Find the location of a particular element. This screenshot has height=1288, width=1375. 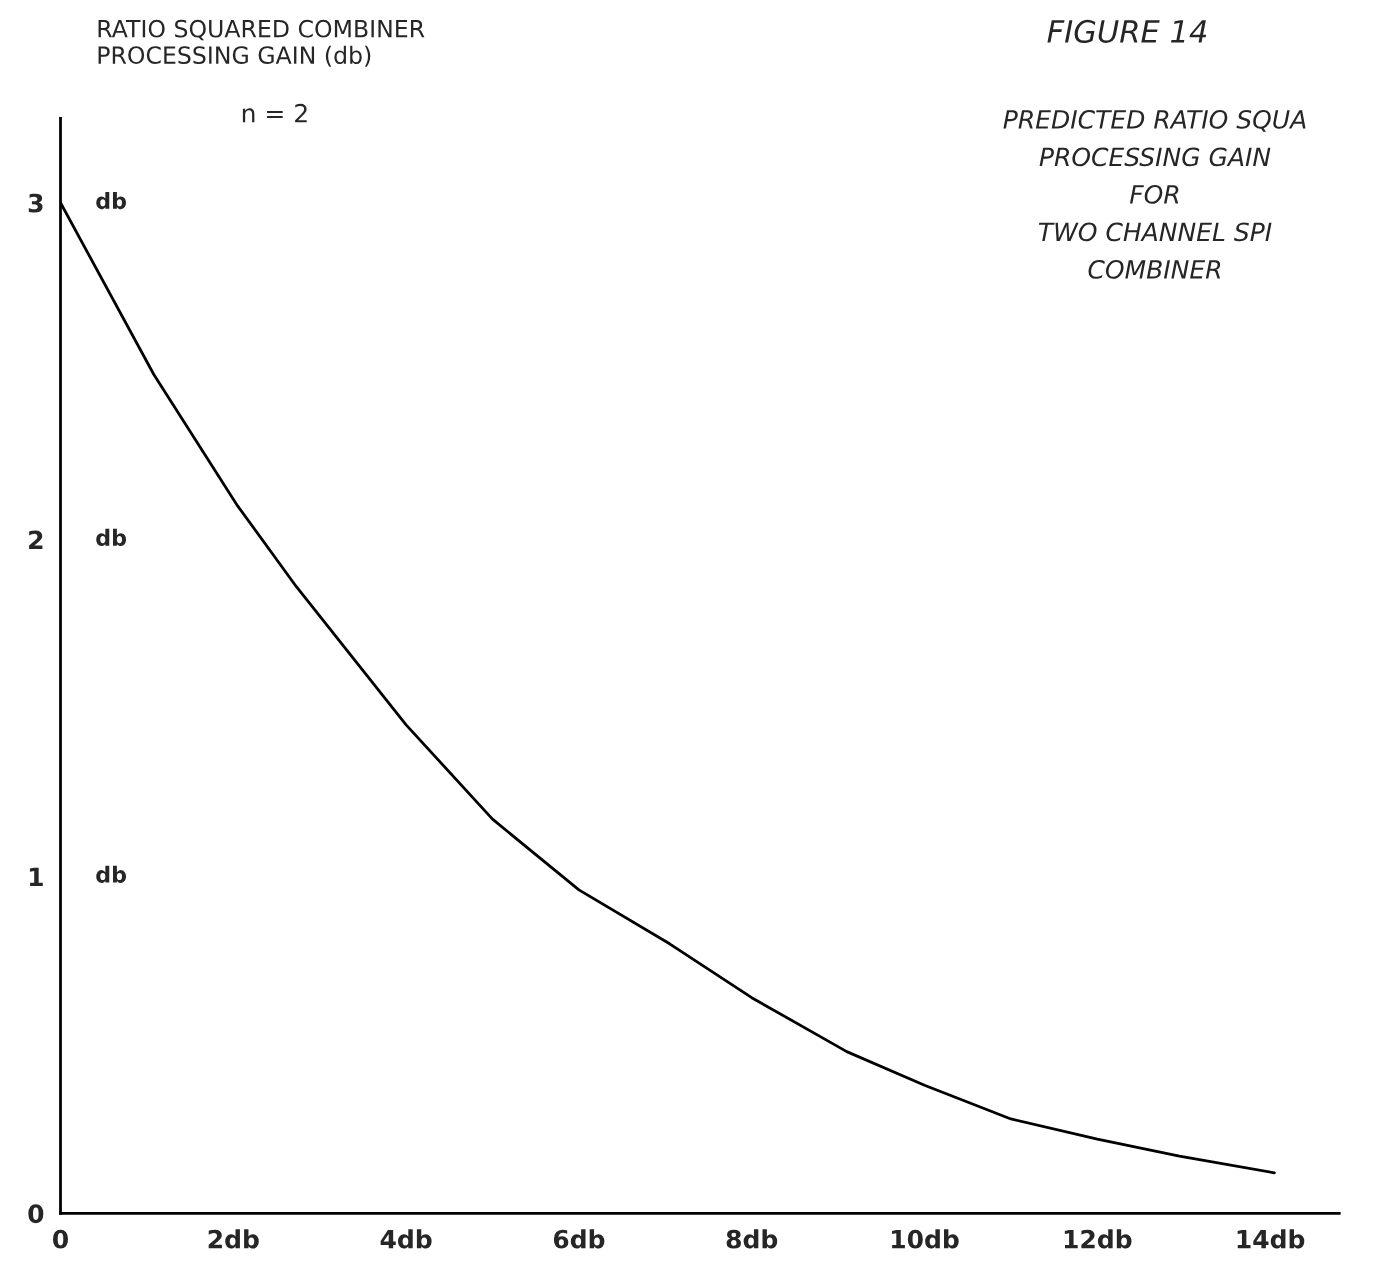

y-tick-label: 0 is located at coordinates (36, 1214).